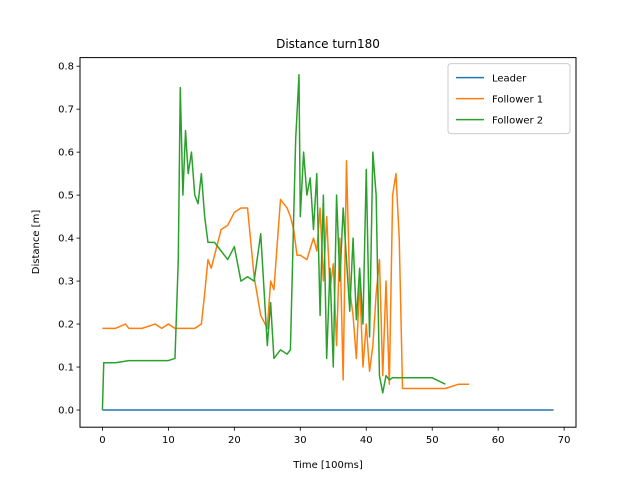 Image resolution: width=640 pixels, height=480 pixels. I want to click on x-tick-label: 70, so click(564, 440).